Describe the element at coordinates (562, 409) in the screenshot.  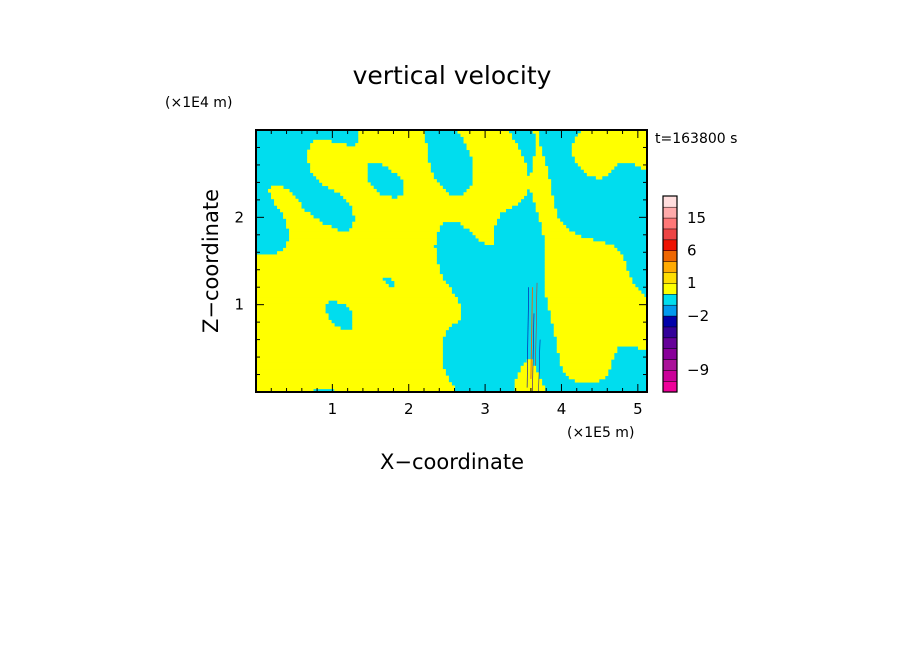
I see `x-tick-label: 4` at that location.